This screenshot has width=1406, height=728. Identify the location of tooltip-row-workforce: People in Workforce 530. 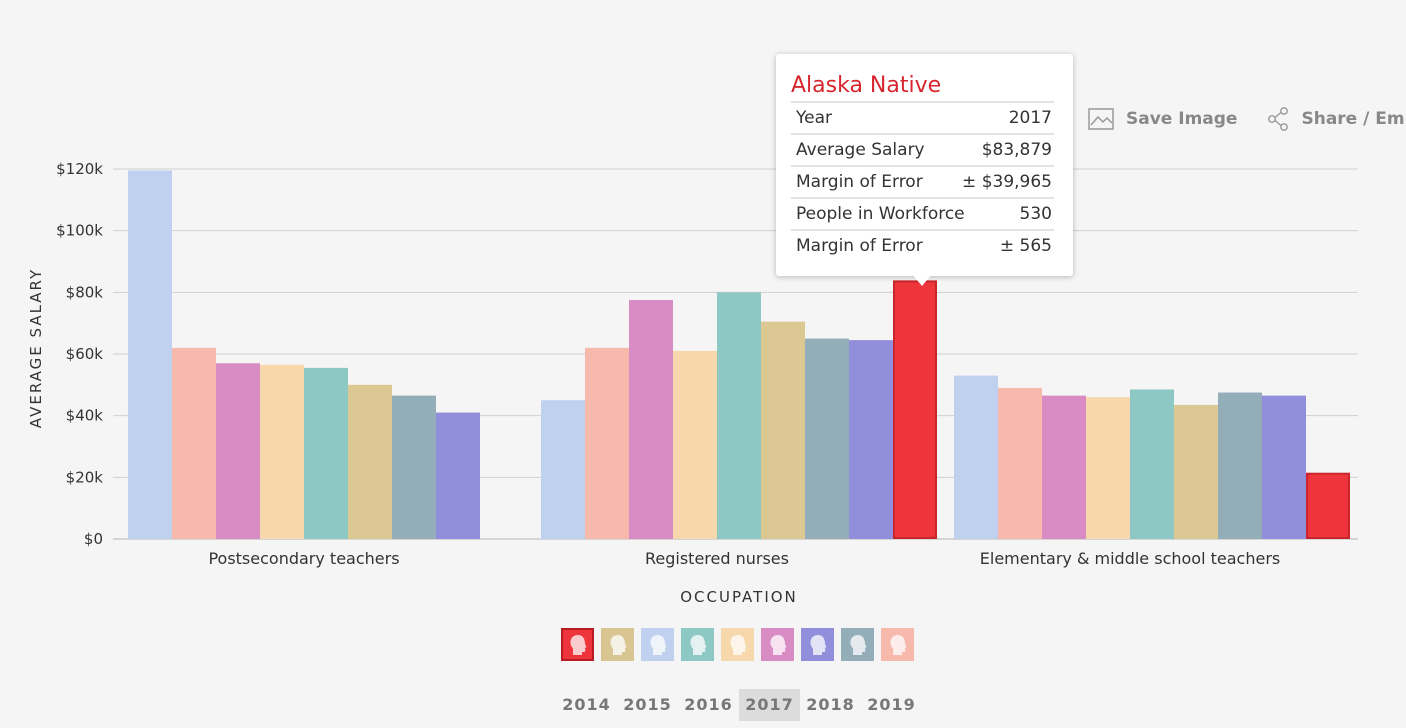
(922, 215).